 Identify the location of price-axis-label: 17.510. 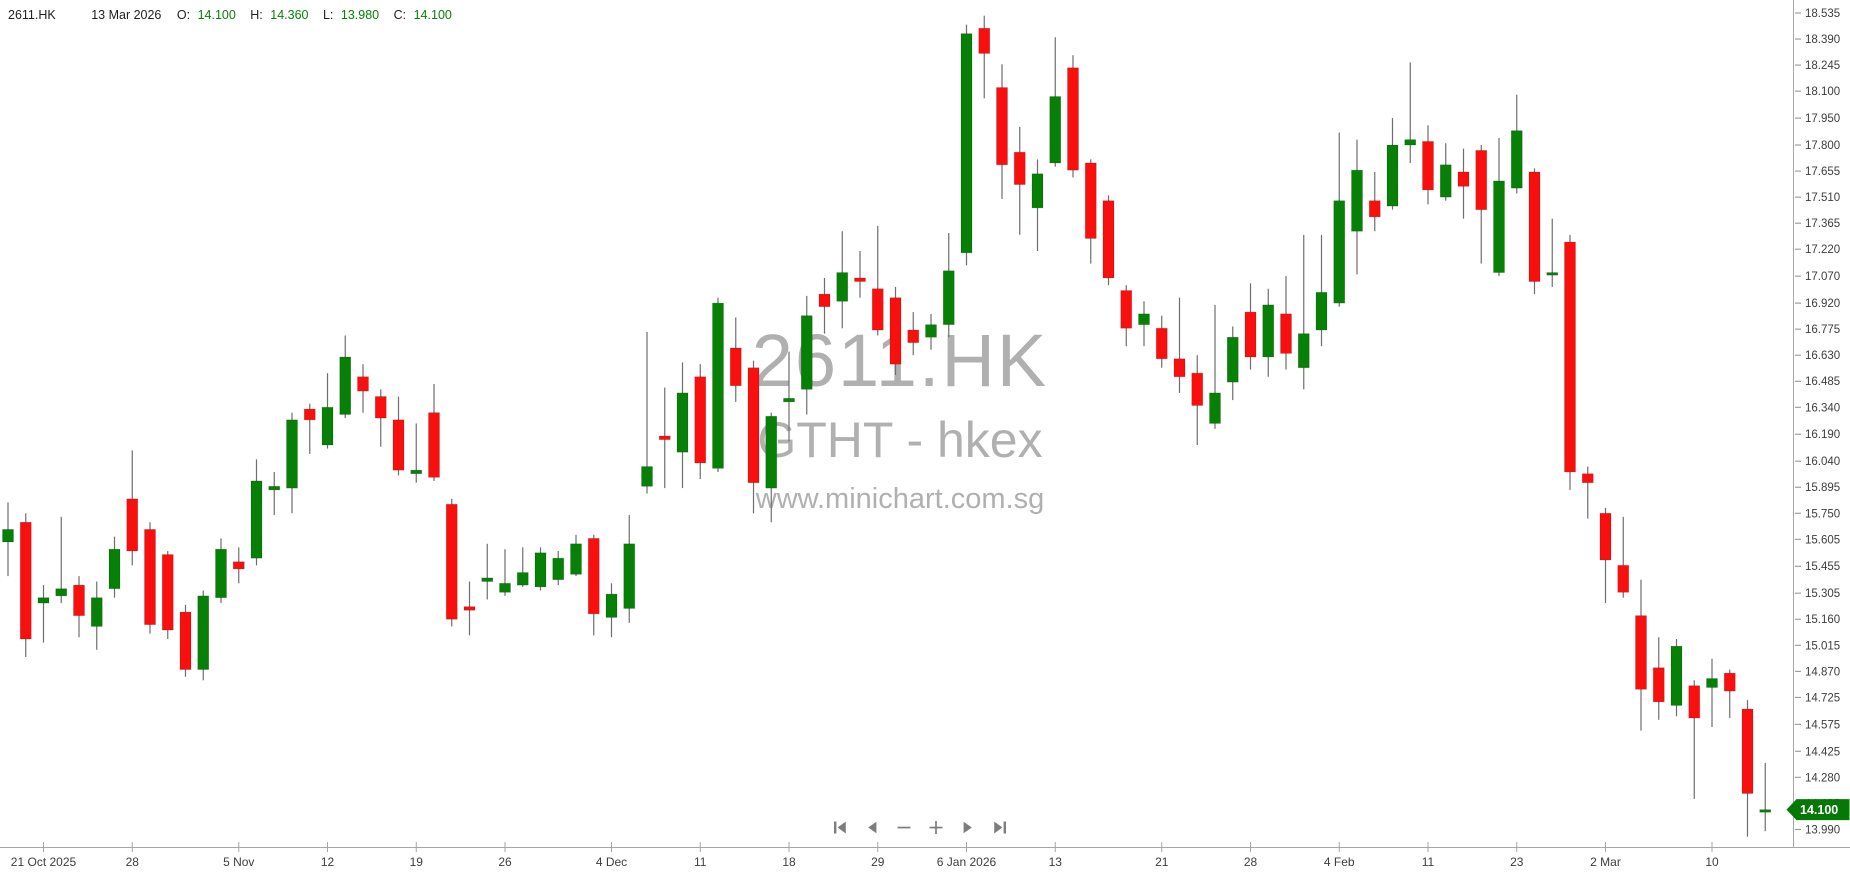
(1822, 198).